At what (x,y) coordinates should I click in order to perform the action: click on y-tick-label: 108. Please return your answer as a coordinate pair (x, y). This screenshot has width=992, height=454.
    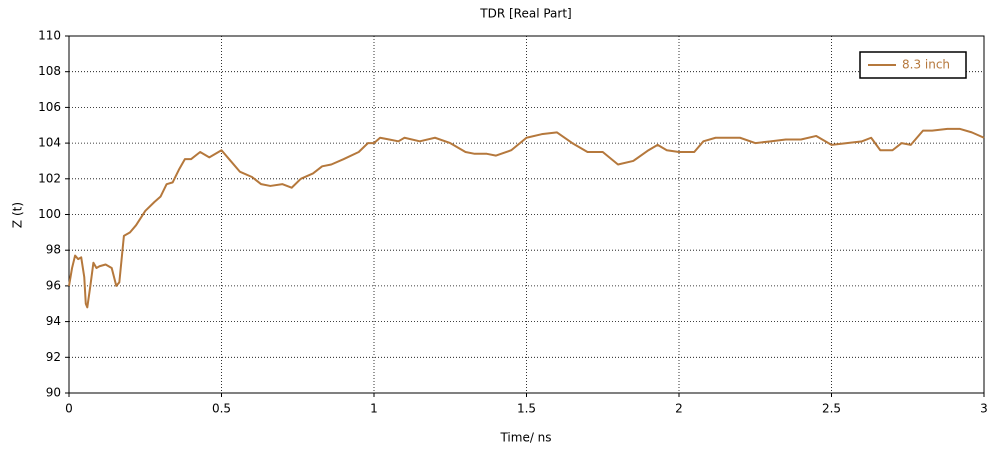
    Looking at the image, I should click on (49, 71).